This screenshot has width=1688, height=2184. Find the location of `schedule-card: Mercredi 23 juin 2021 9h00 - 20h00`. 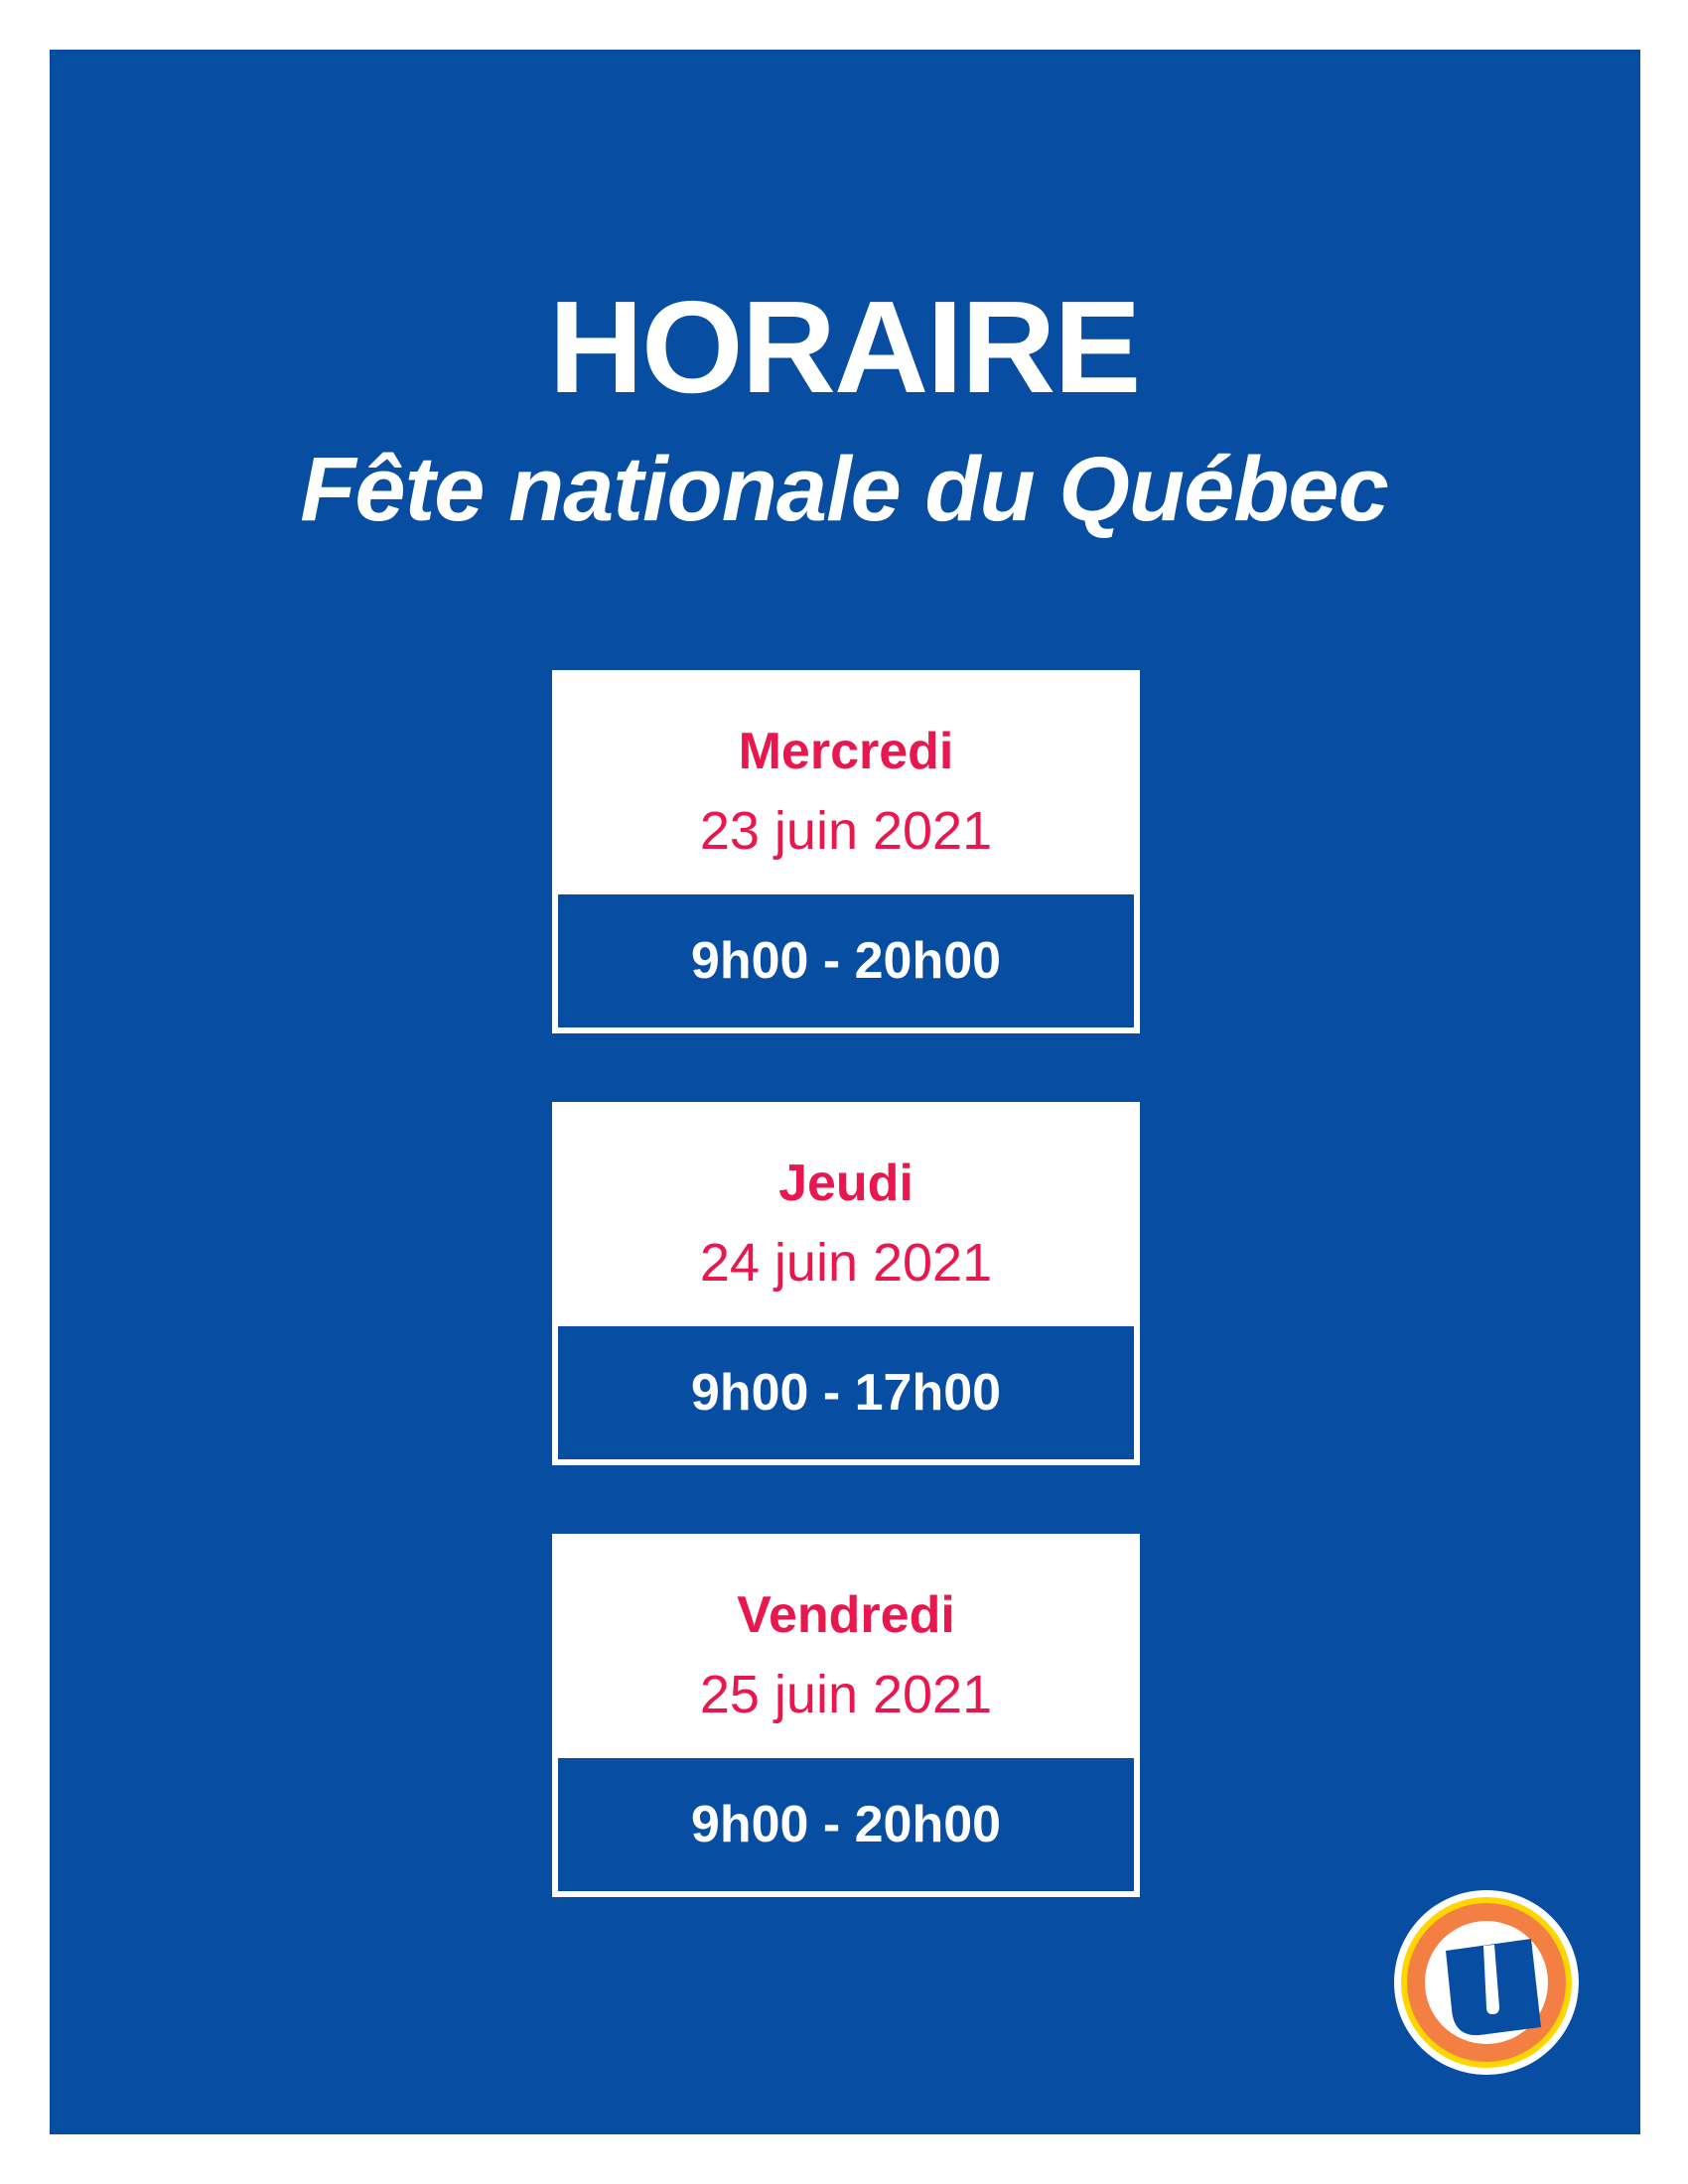

schedule-card: Mercredi 23 juin 2021 9h00 - 20h00 is located at coordinates (846, 851).